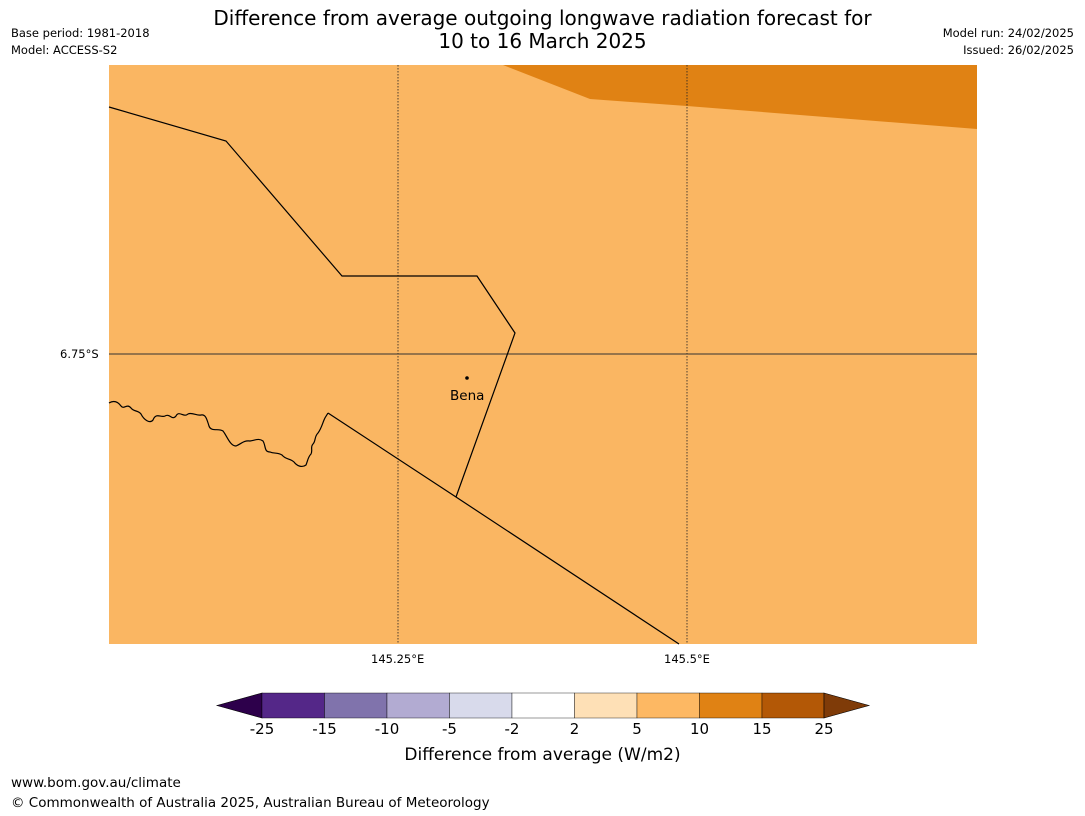  I want to click on colorbar-tick: 5, so click(637, 729).